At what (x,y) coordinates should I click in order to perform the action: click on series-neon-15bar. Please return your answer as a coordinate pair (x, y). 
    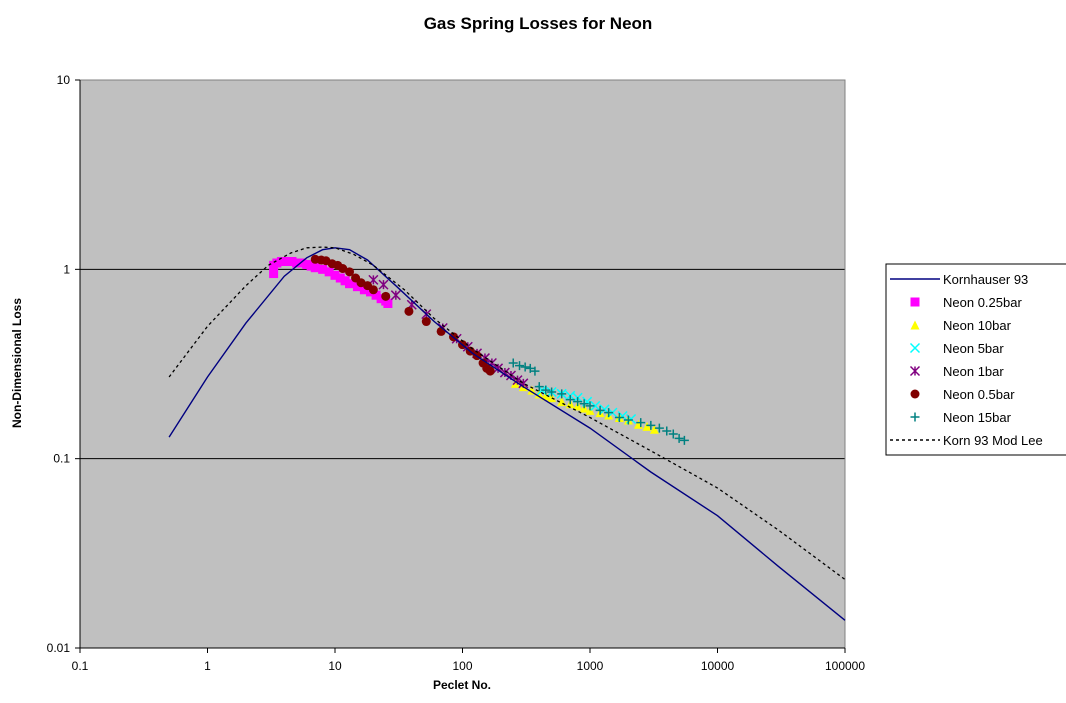
    Looking at the image, I should click on (598, 401).